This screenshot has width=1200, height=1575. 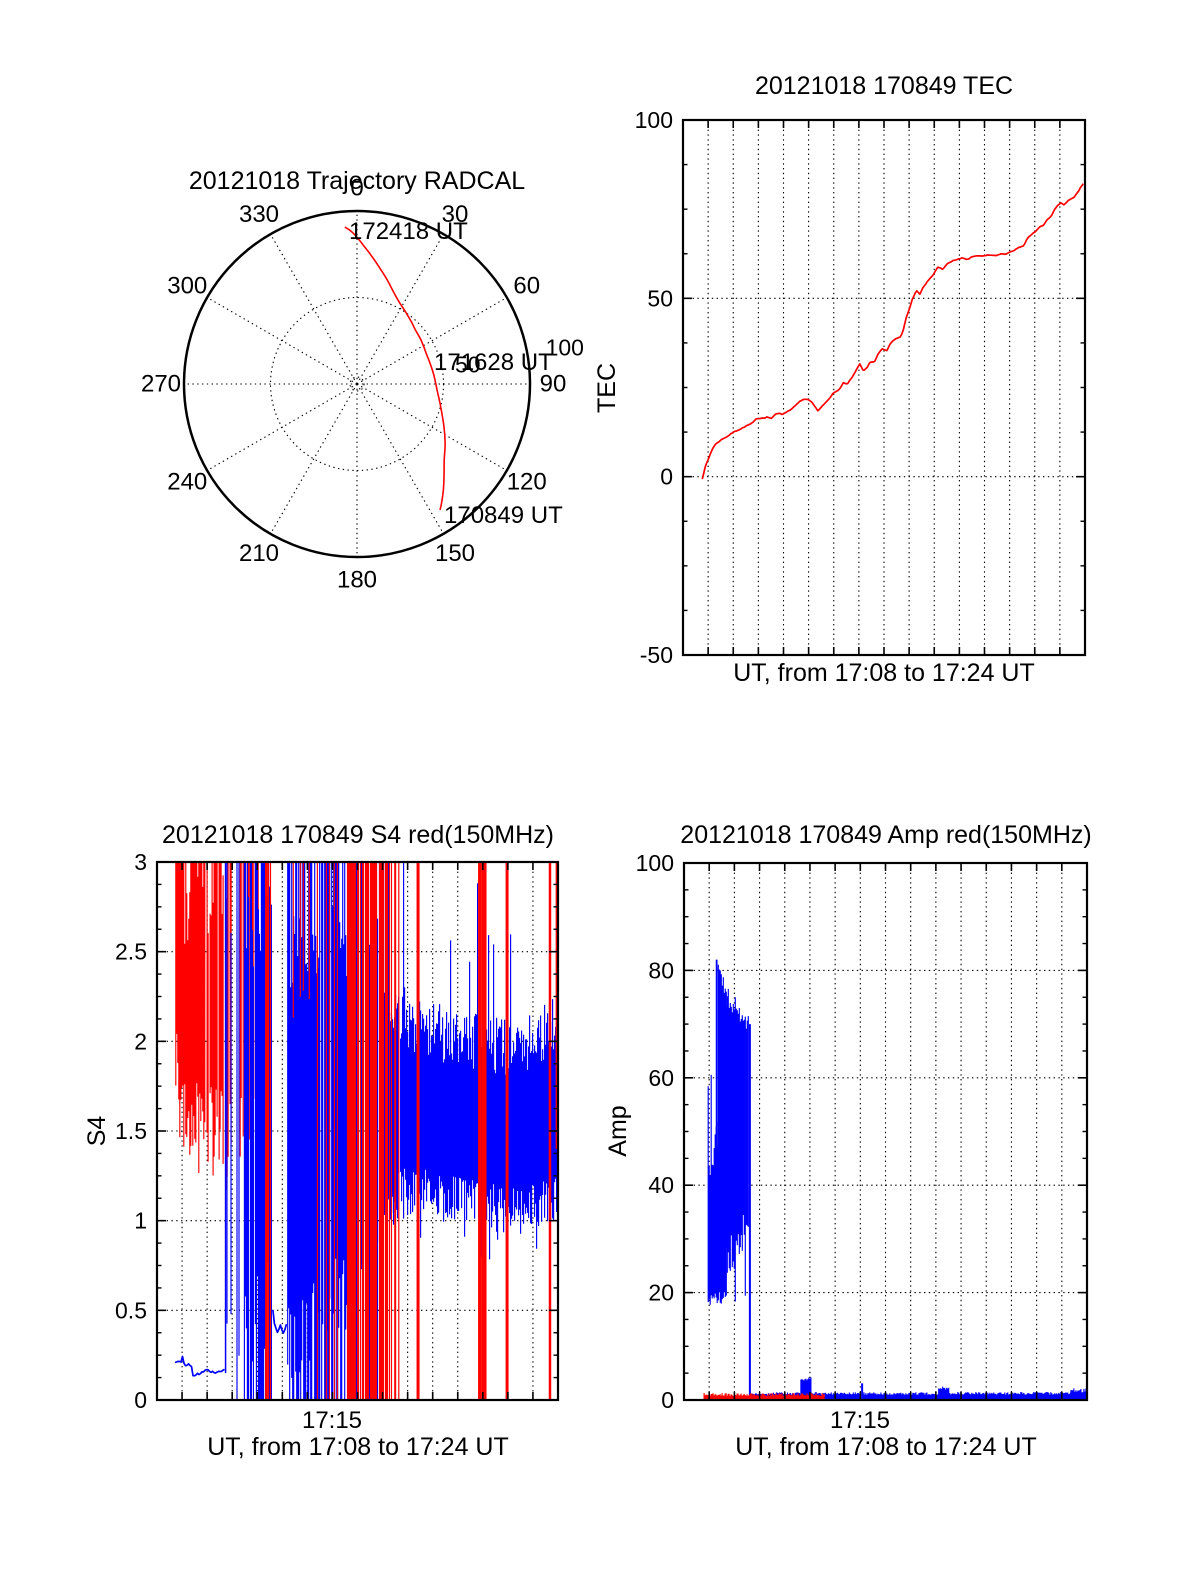 I want to click on s4-y-tick-label: 2.5, so click(x=131, y=952).